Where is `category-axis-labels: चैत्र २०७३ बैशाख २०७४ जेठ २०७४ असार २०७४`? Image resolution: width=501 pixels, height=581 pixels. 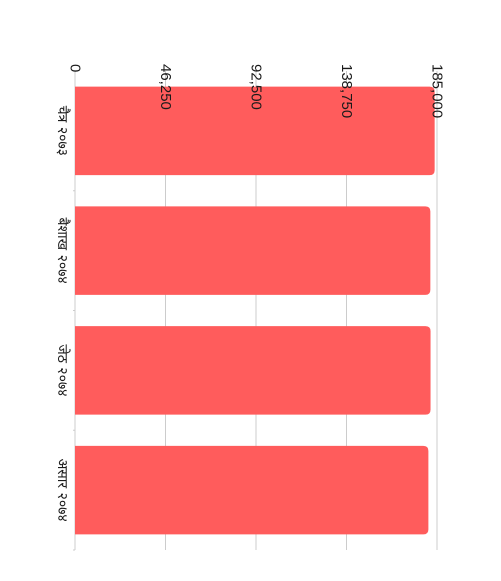 category-axis-labels: चैत्र २०७३ बैशाख २०७४ जेठ २०७४ असार २०७४ is located at coordinates (62, 314).